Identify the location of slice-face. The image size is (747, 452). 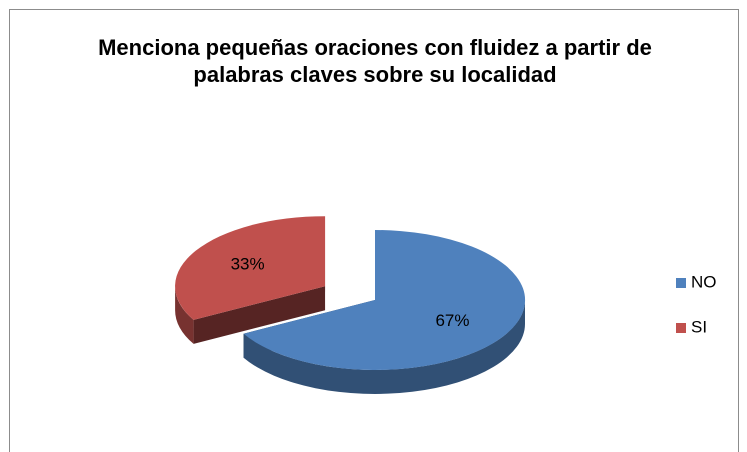
(259, 315).